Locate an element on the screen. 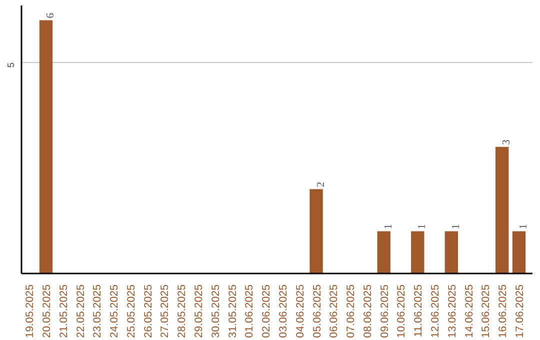 Image resolution: width=540 pixels, height=340 pixels. x-tick-label: 30.05.2025 is located at coordinates (216, 311).